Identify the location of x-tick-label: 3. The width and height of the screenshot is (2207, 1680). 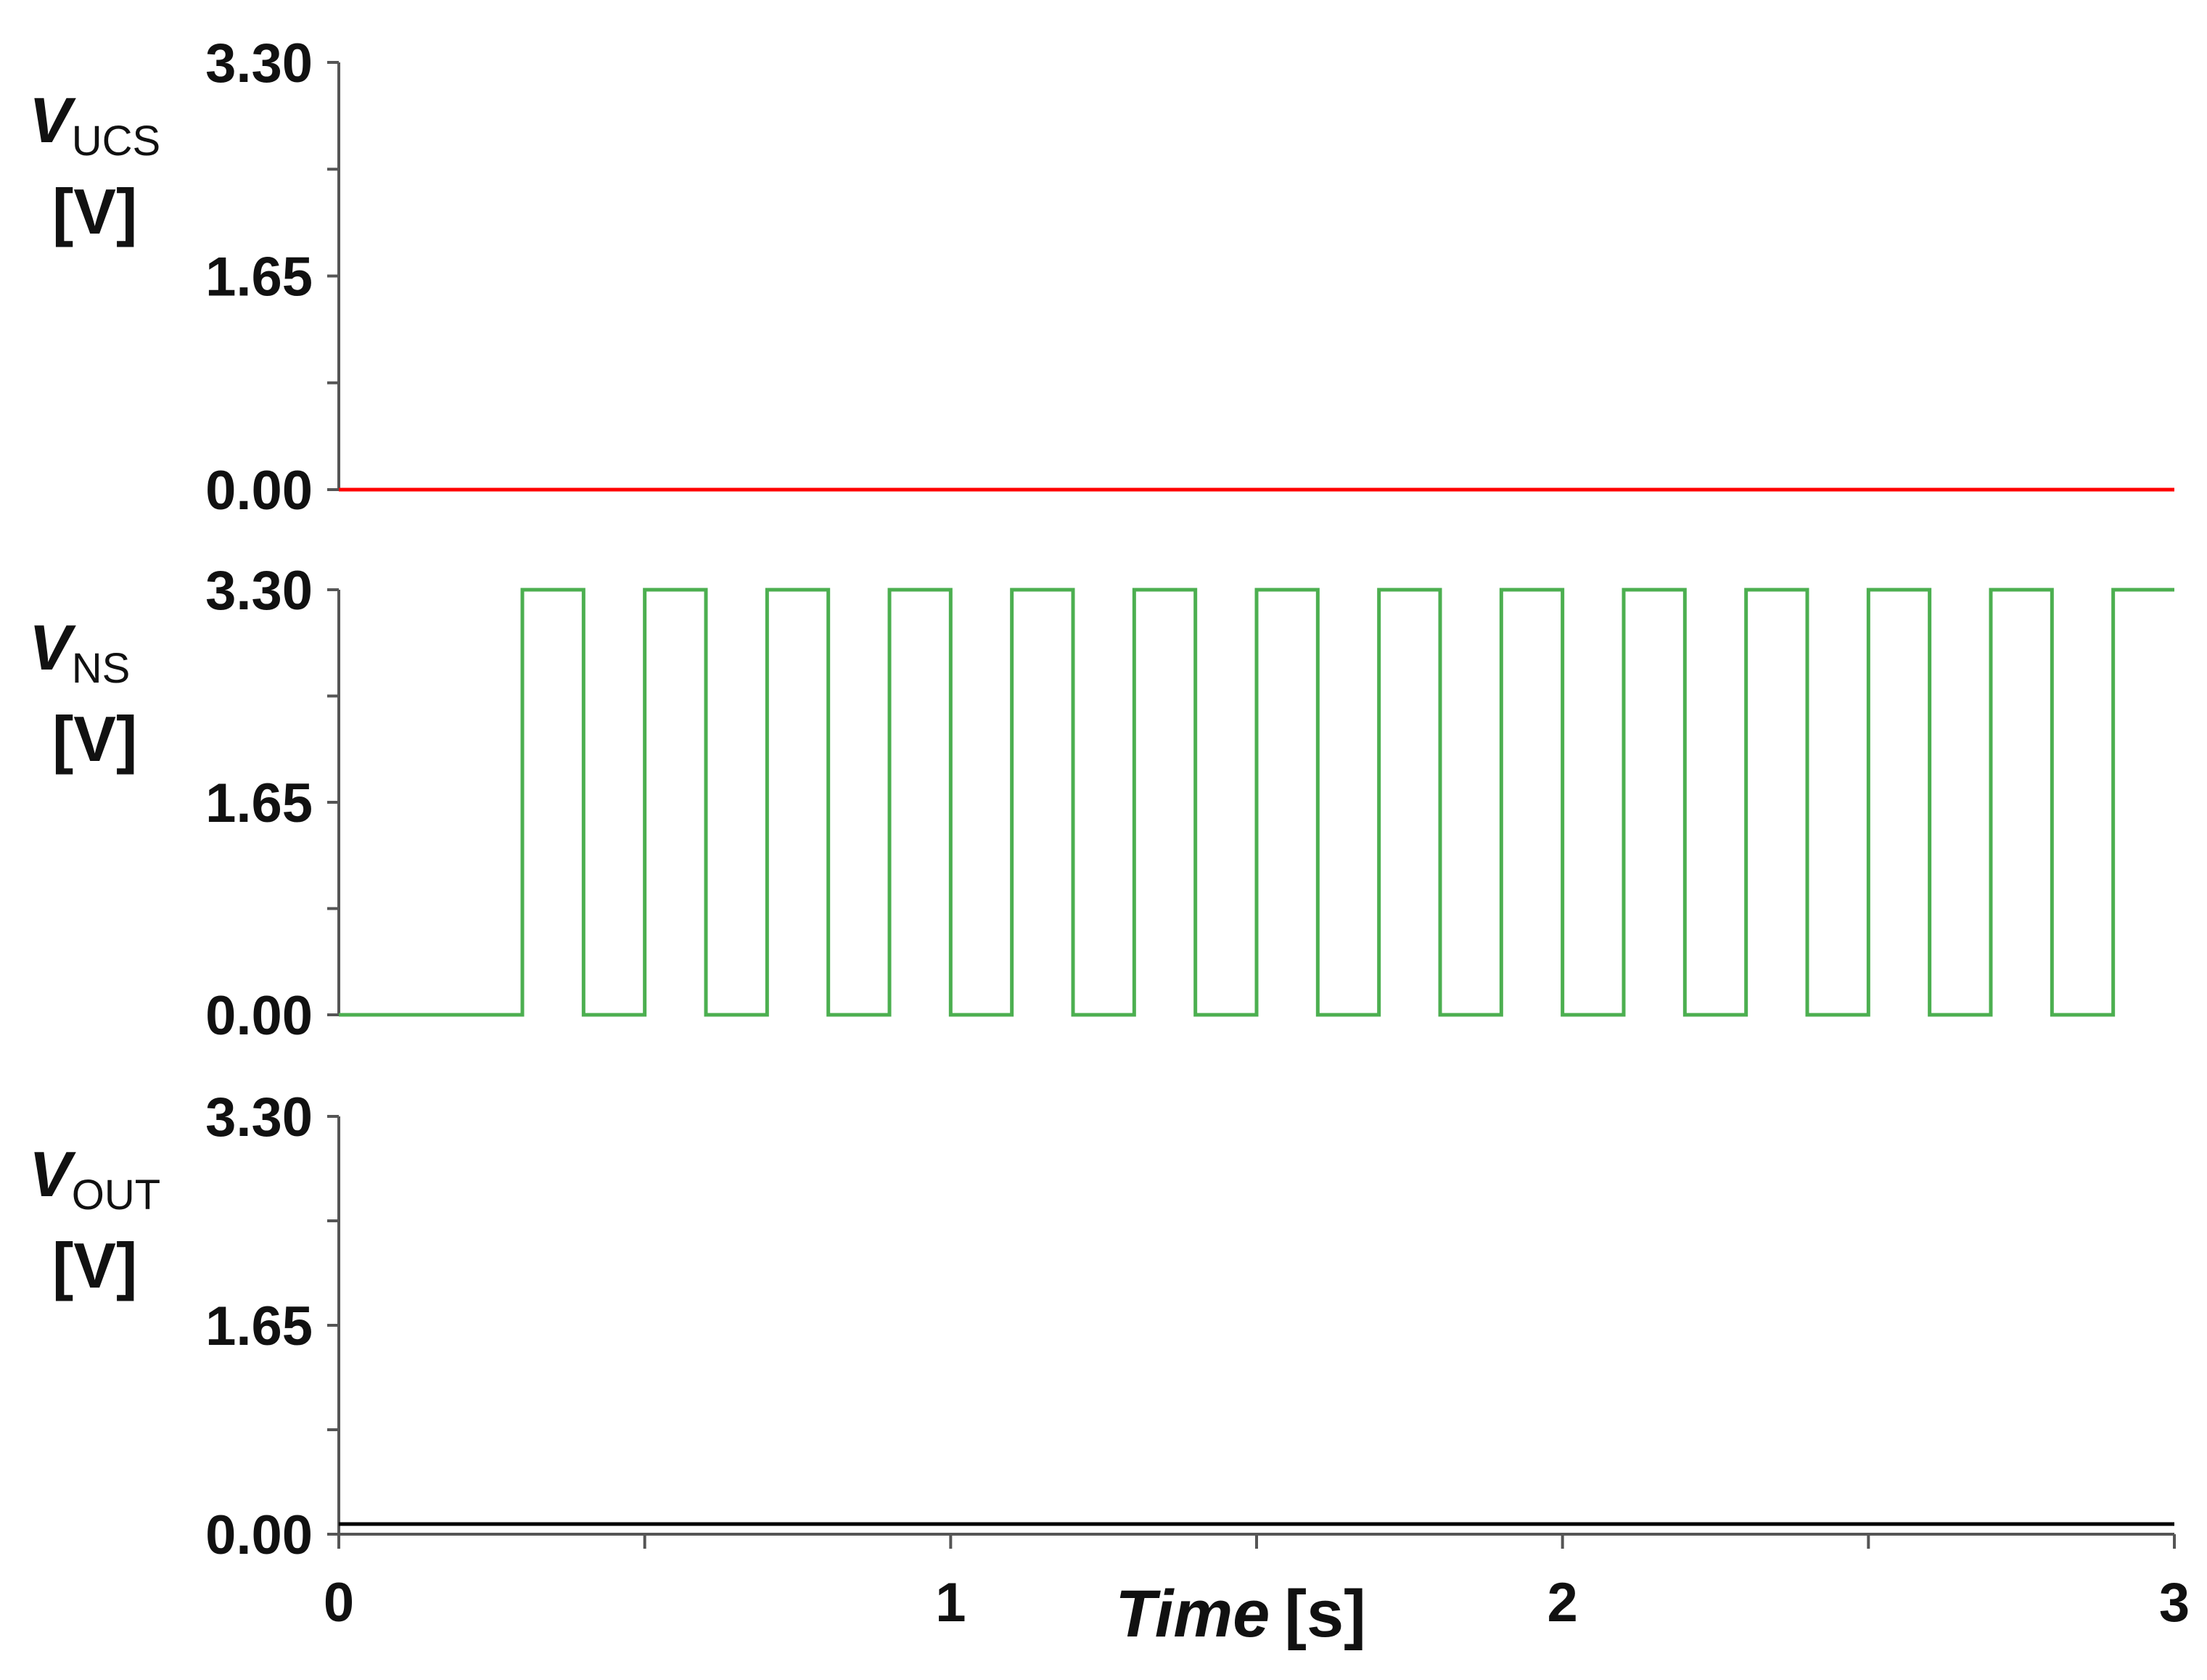
(2174, 1603).